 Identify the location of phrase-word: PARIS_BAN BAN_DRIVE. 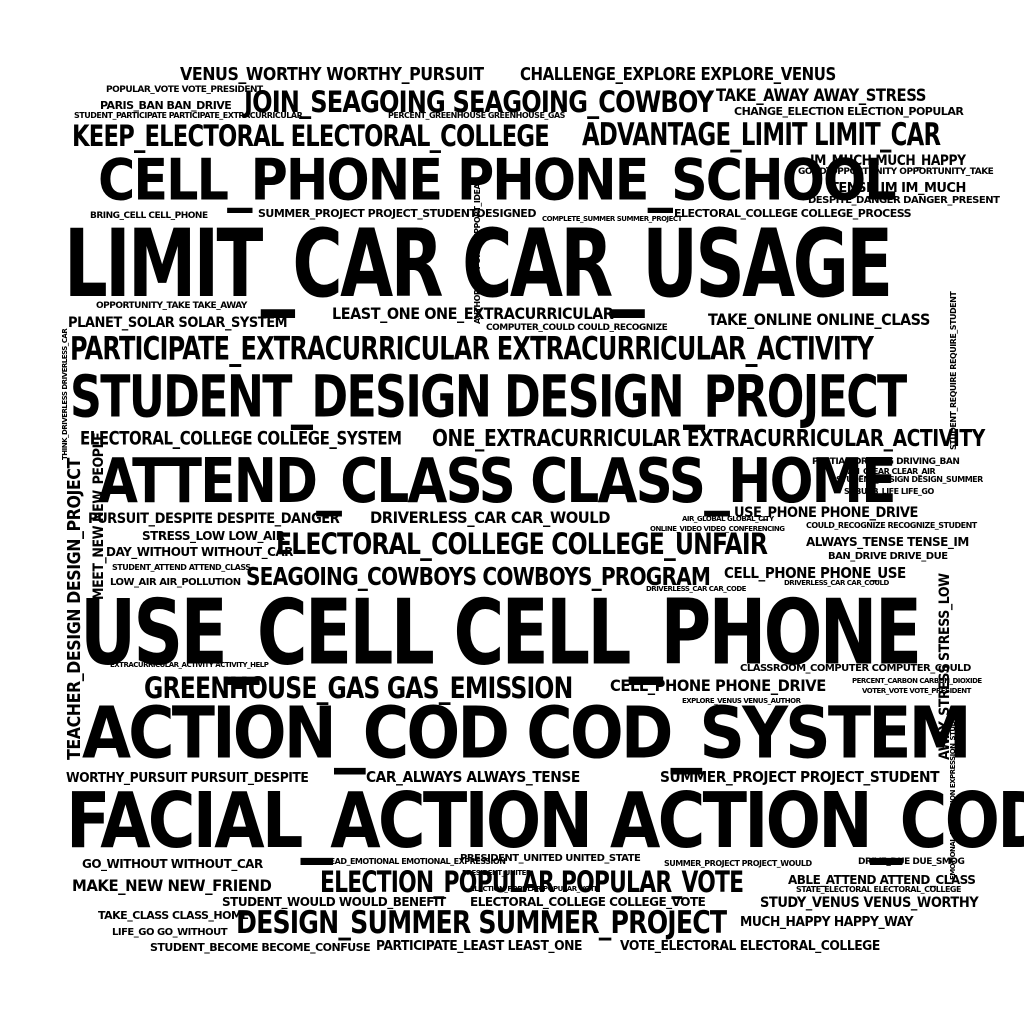
(166, 105).